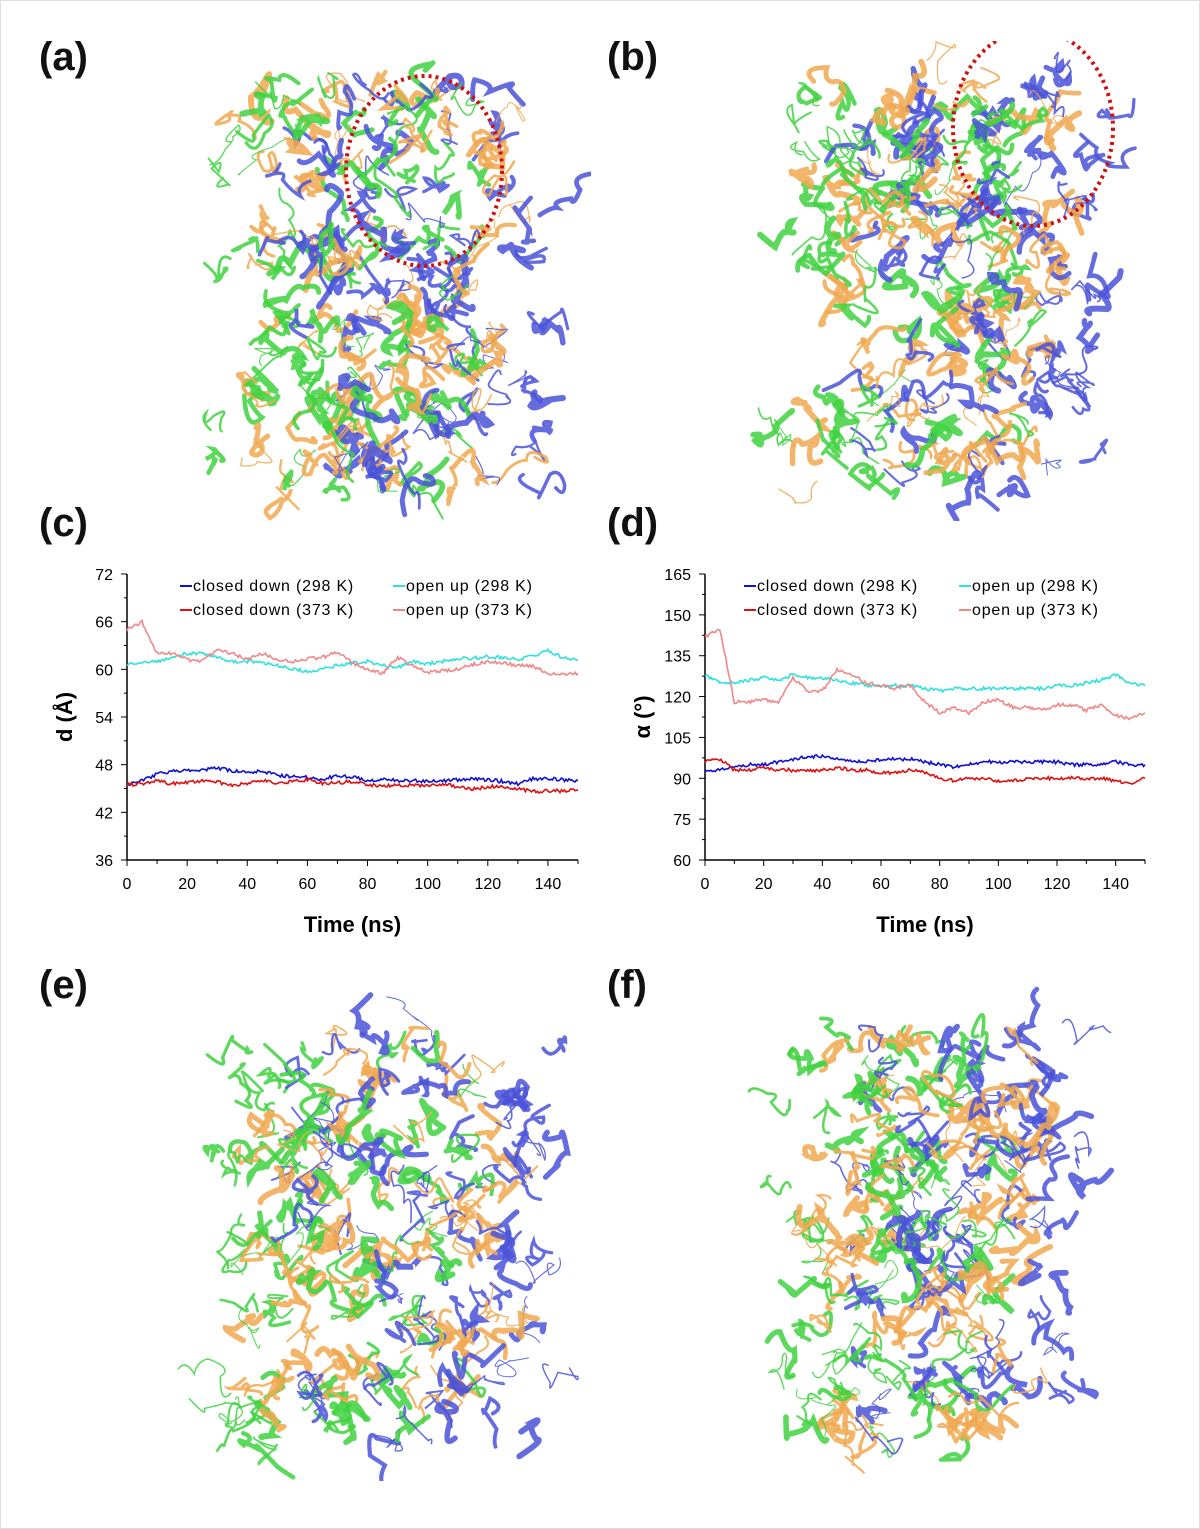 The height and width of the screenshot is (1529, 1200). Describe the element at coordinates (837, 610) in the screenshot. I see `legend-label: closed down (373 K)` at that location.